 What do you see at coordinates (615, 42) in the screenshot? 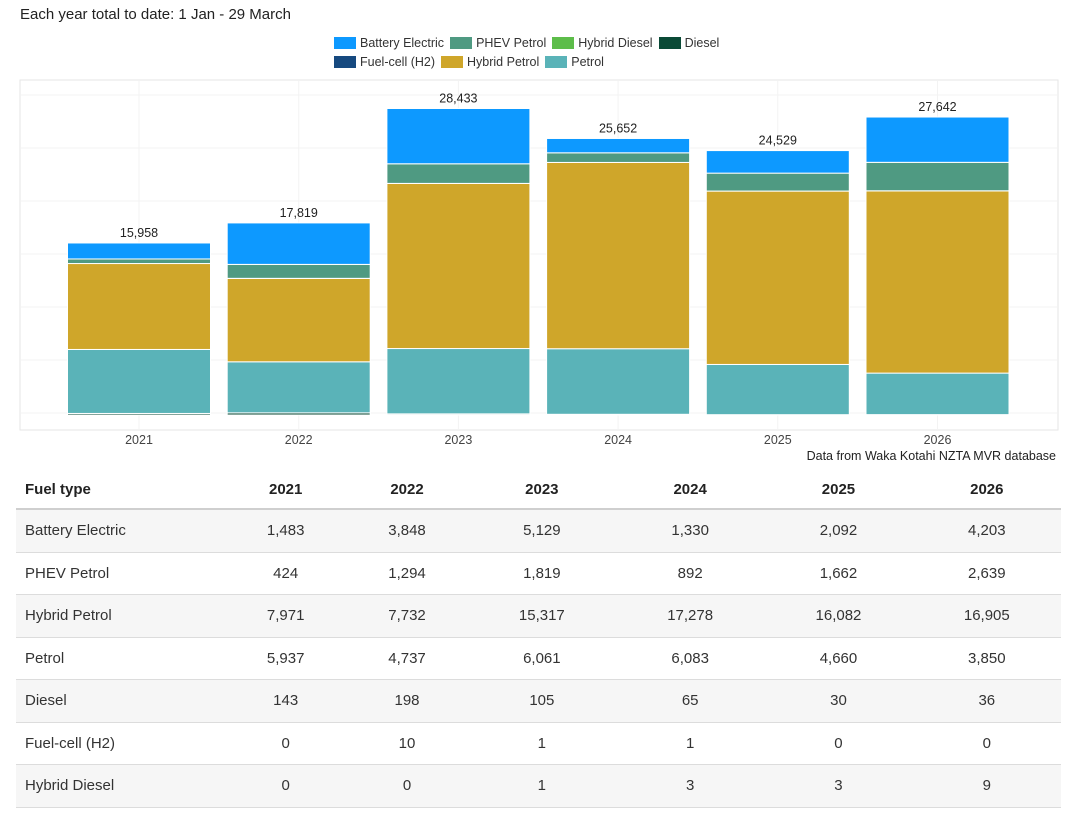
I see `legend-label: Hybrid Diesel` at bounding box center [615, 42].